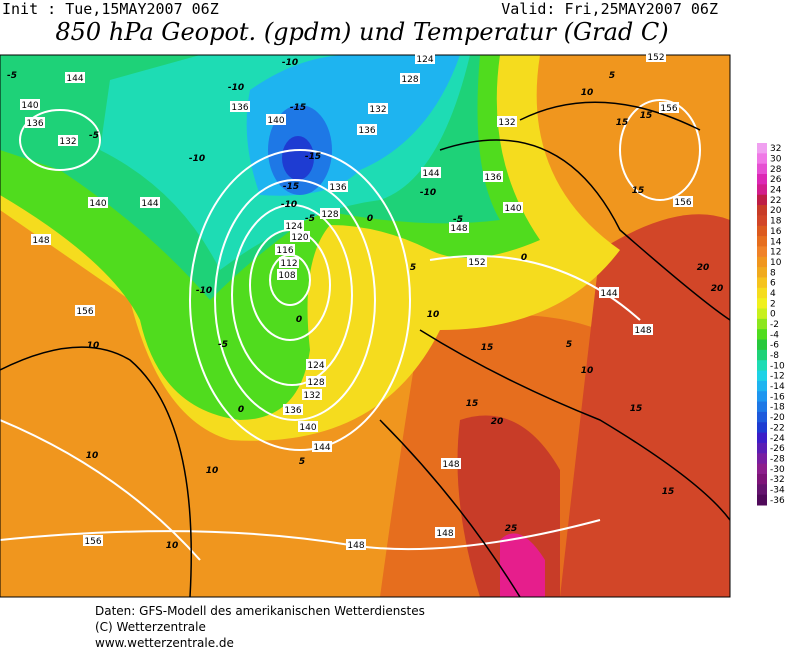  Describe the element at coordinates (777, 490) in the screenshot. I see `colorbar-label: -34` at that location.